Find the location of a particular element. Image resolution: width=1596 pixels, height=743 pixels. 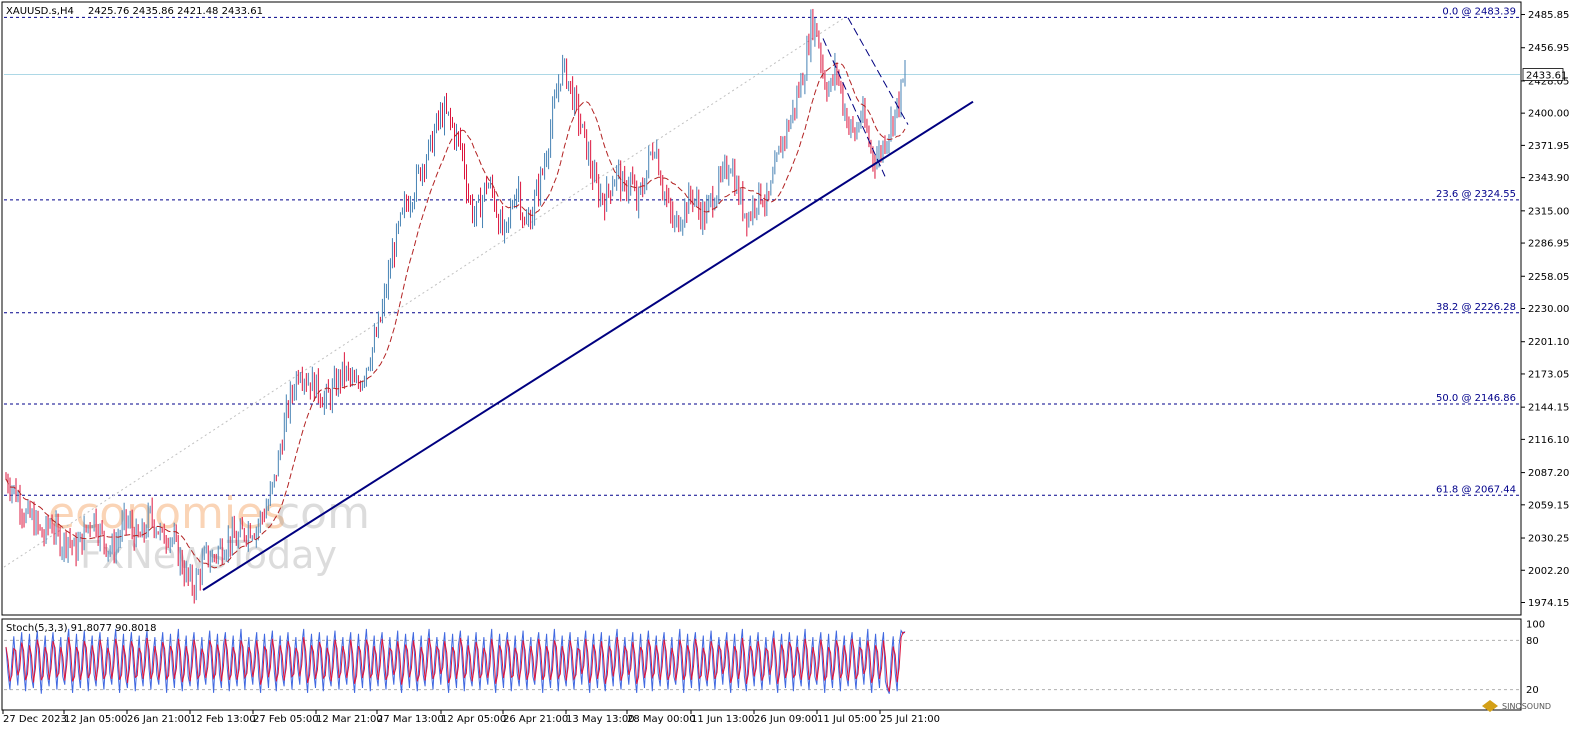

y-tick-label: 2116.10 is located at coordinates (1548, 440).